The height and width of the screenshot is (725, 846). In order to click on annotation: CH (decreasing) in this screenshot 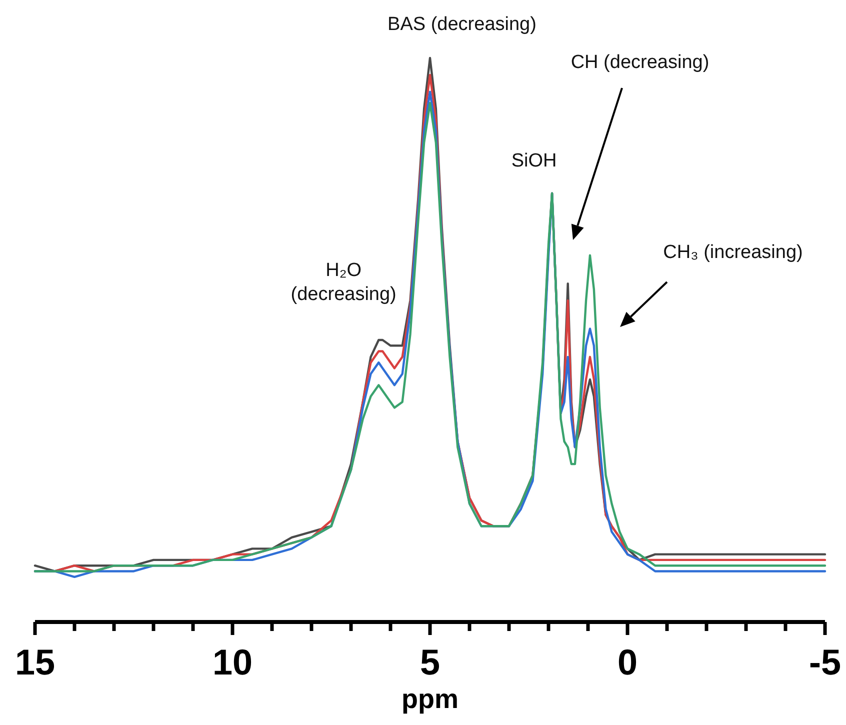, I will do `click(640, 62)`.